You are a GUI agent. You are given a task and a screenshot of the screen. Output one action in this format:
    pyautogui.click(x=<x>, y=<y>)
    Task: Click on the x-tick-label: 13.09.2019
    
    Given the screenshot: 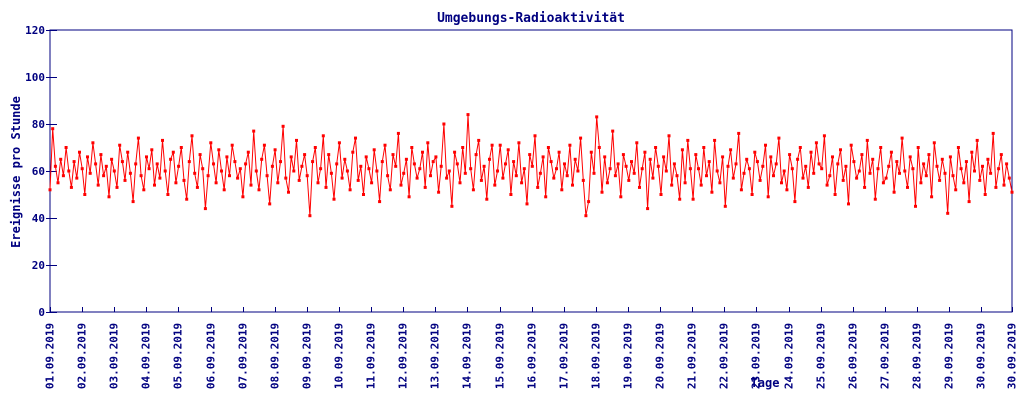 What is the action you would take?
    pyautogui.click(x=435, y=356)
    